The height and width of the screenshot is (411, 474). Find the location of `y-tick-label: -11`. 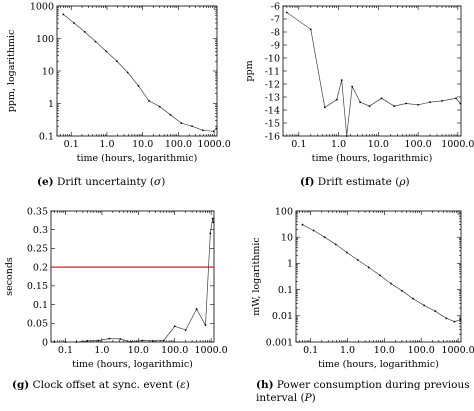

y-tick-label: -11 is located at coordinates (272, 71).